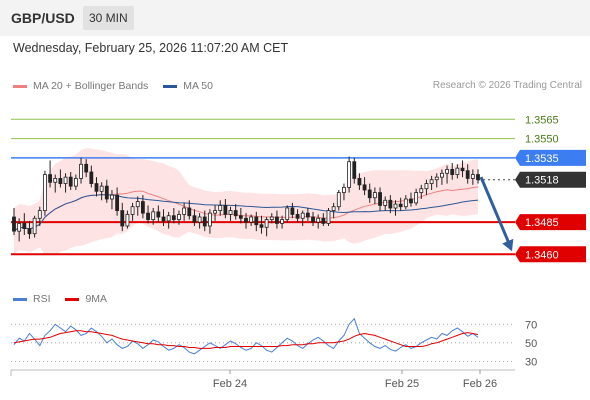 Image resolution: width=590 pixels, height=400 pixels. What do you see at coordinates (198, 86) in the screenshot?
I see `ma50-legend-label: MA 50` at bounding box center [198, 86].